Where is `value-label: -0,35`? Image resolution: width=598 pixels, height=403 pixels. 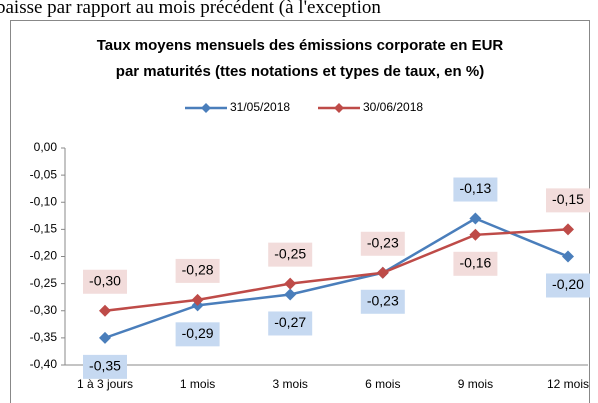
value-label: -0,35 is located at coordinates (105, 366).